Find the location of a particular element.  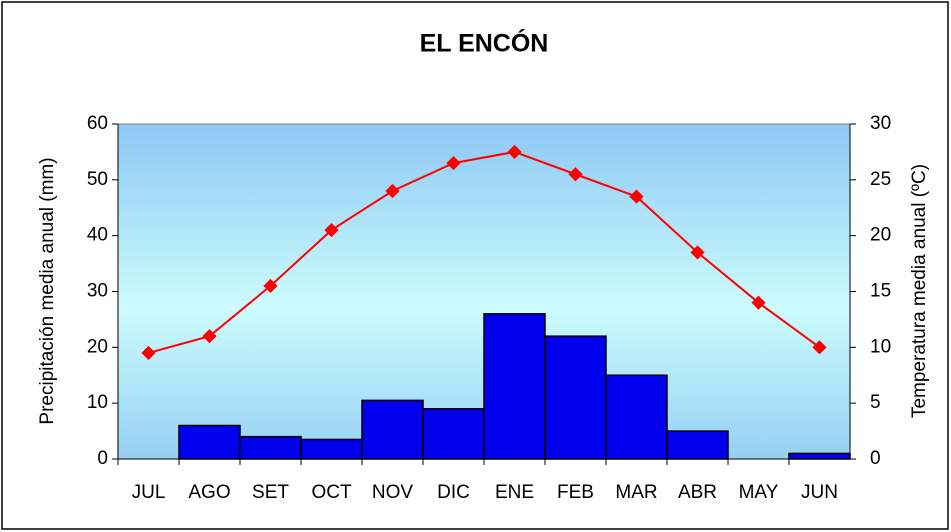

x-tick-label: AGO is located at coordinates (209, 492).